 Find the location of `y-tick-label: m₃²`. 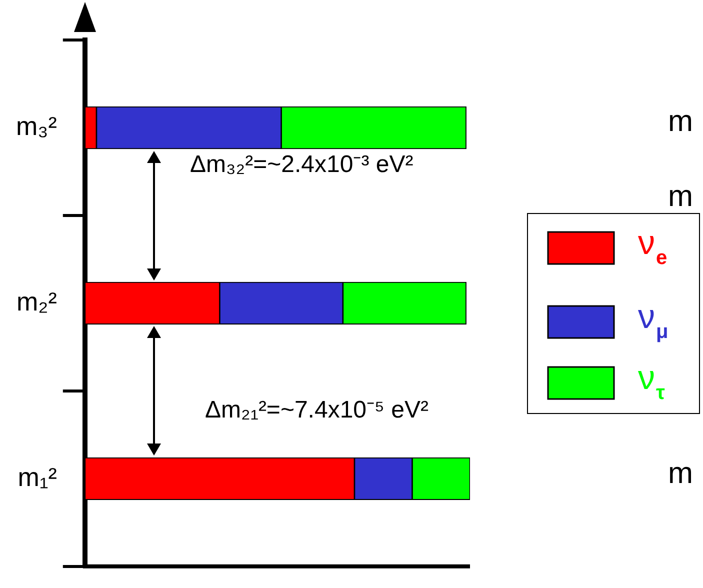

y-tick-label: m₃² is located at coordinates (37, 125).